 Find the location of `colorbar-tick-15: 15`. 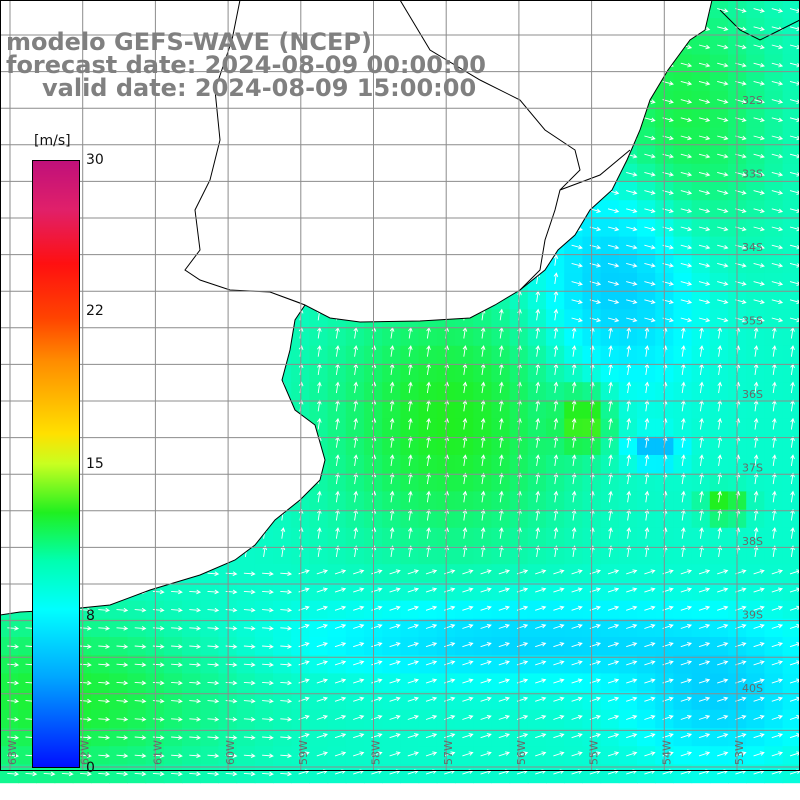

colorbar-tick-15: 15 is located at coordinates (95, 464).